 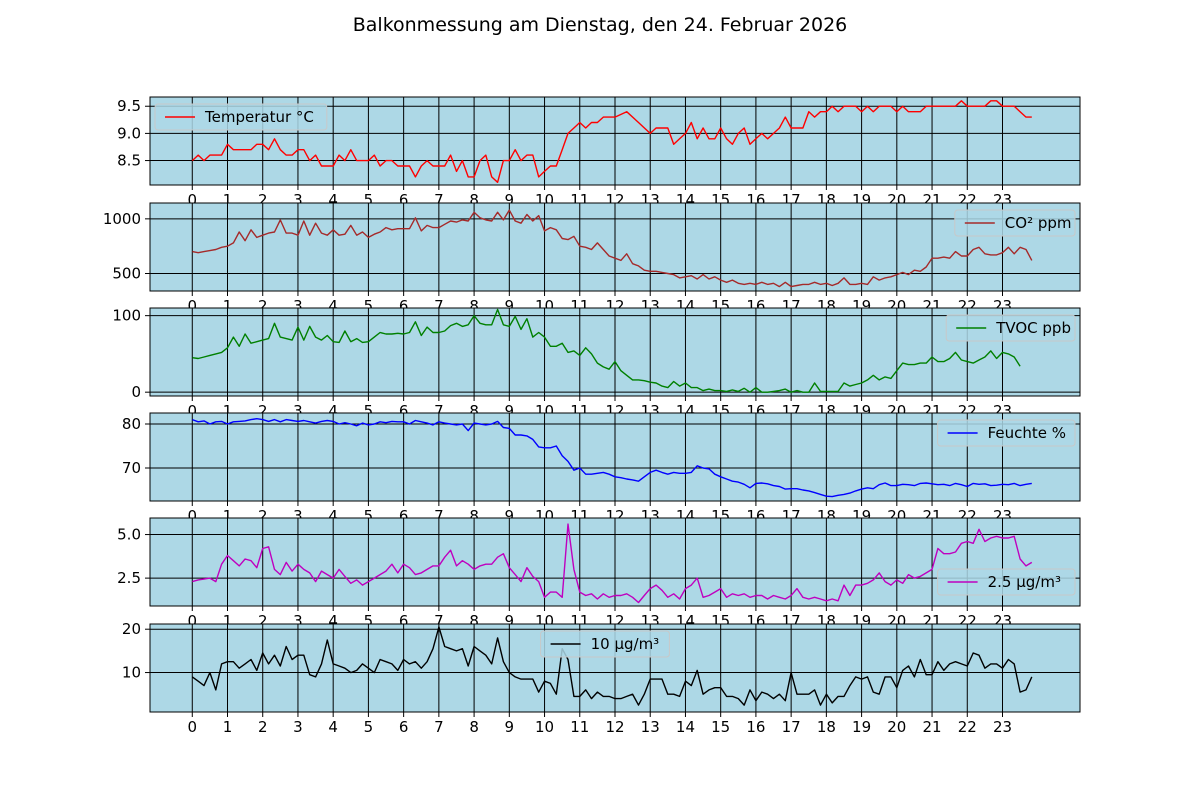 I want to click on x-tick-label: 22, so click(x=967, y=727).